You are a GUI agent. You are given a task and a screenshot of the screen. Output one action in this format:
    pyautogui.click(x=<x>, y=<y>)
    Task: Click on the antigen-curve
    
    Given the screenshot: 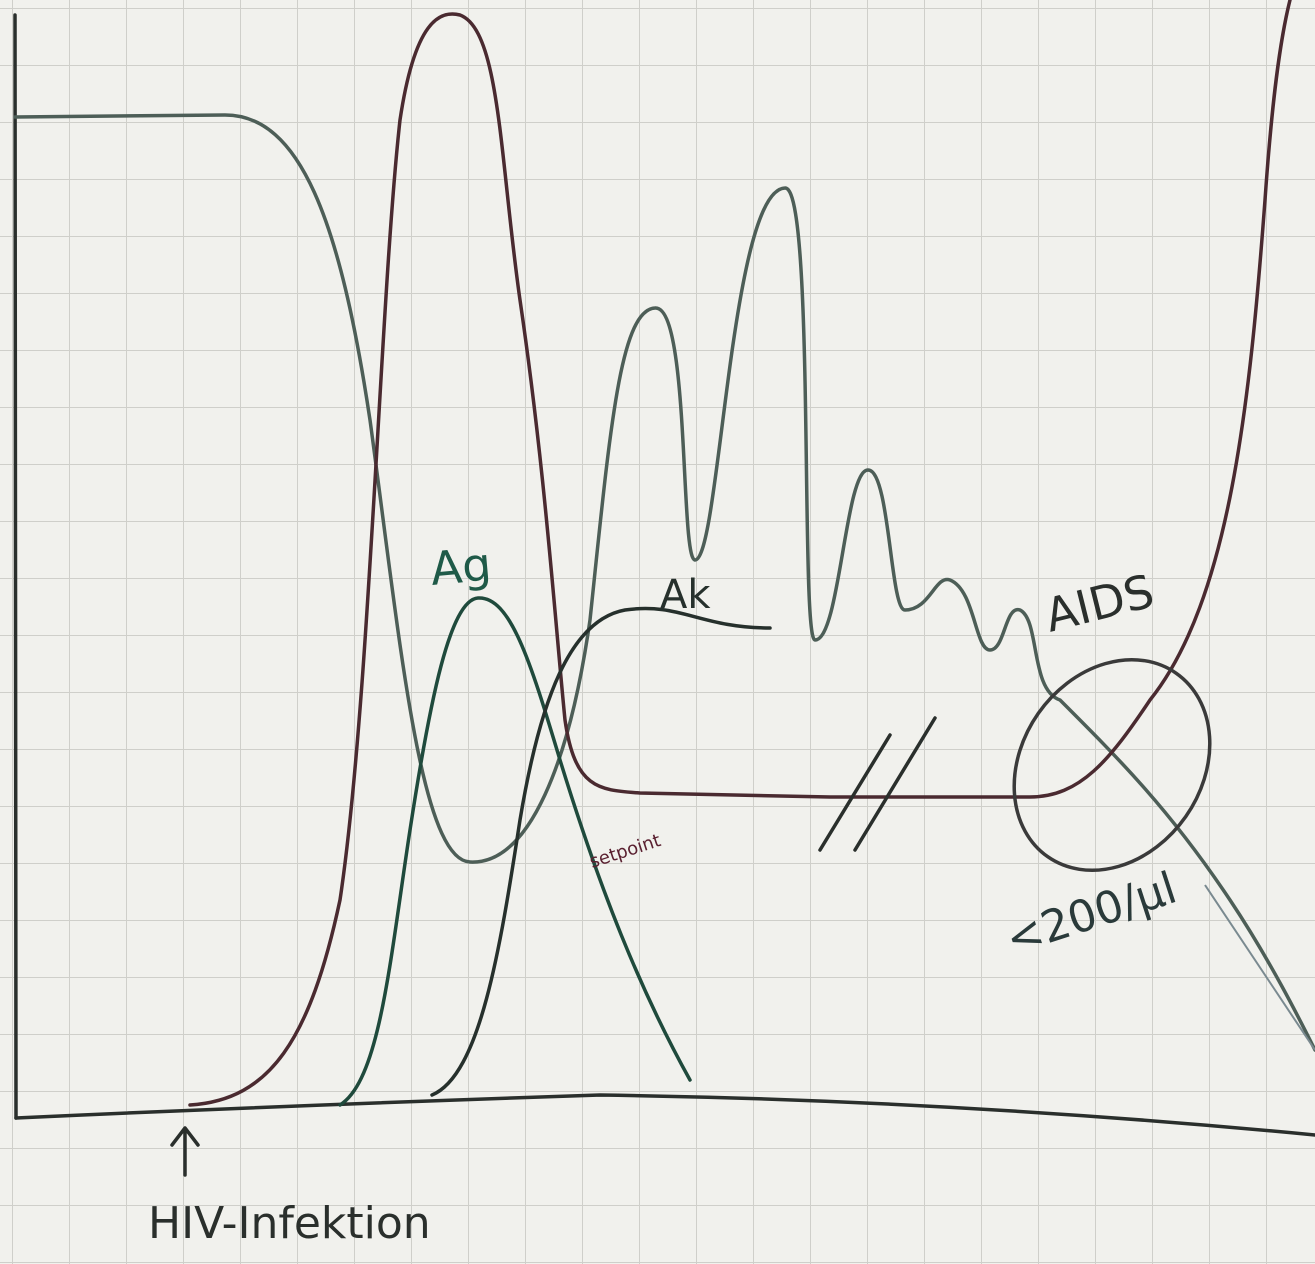 What is the action you would take?
    pyautogui.click(x=515, y=851)
    